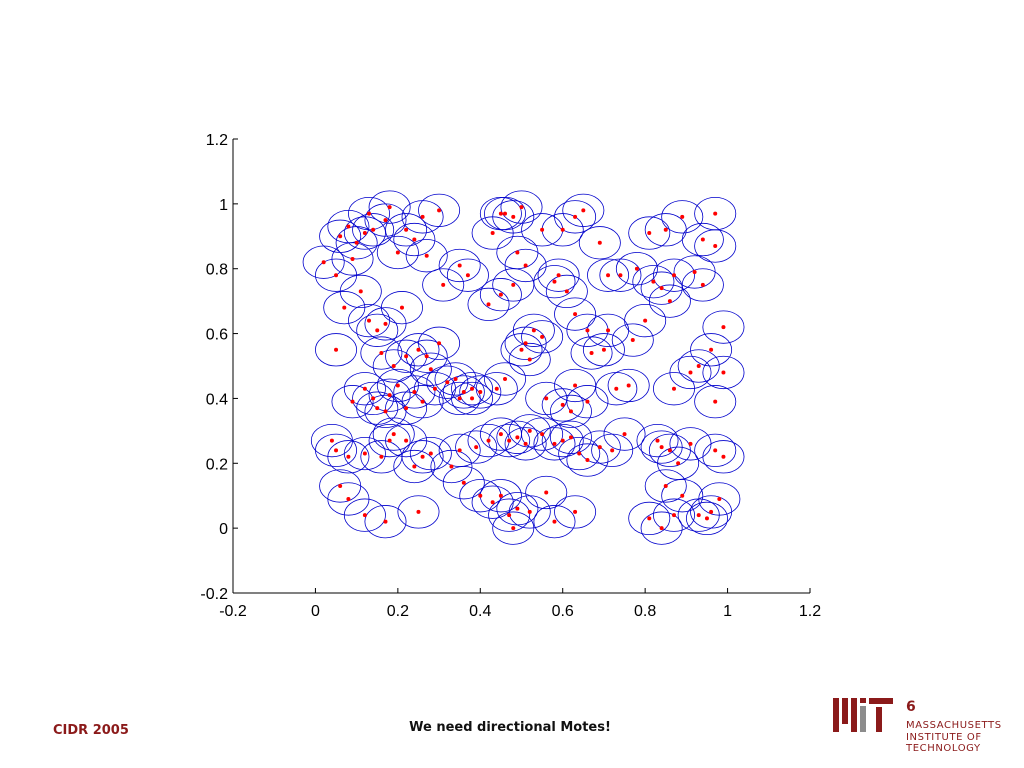 Image resolution: width=1024 pixels, height=768 pixels. I want to click on institution-line-1: MASSACHUSETTS, so click(954, 725).